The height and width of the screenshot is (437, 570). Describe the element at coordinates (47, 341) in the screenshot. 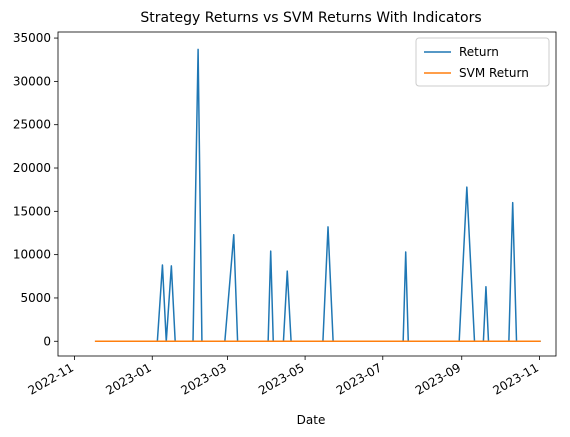

I see `y-tick-label: 0` at that location.